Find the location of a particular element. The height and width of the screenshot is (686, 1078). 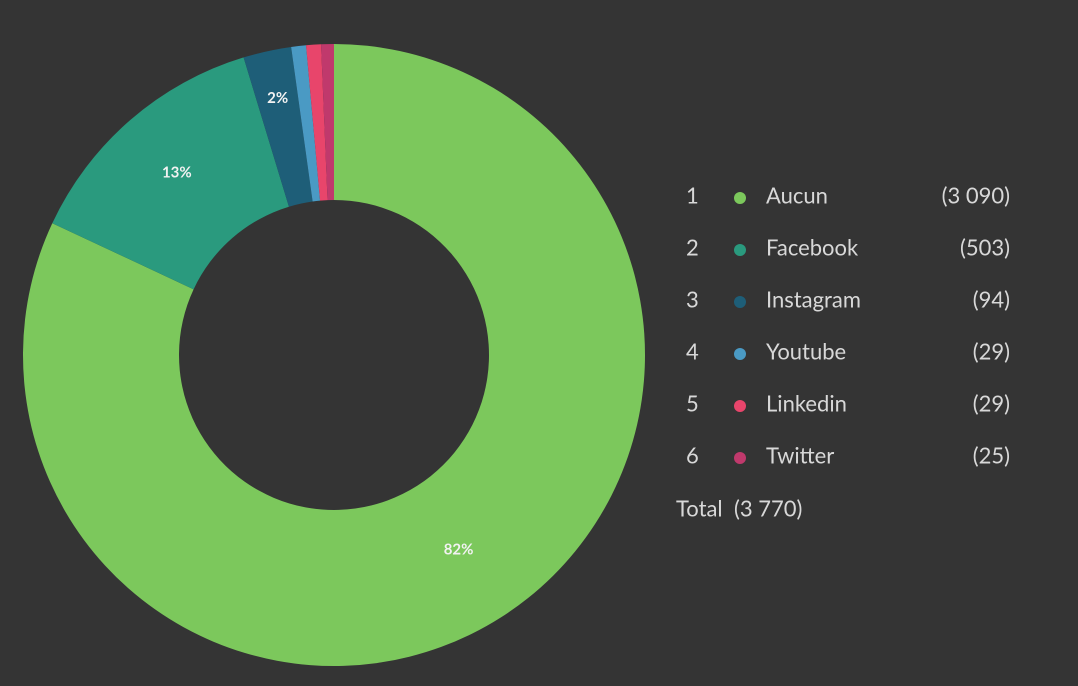

slice-label: 13% is located at coordinates (177, 172).